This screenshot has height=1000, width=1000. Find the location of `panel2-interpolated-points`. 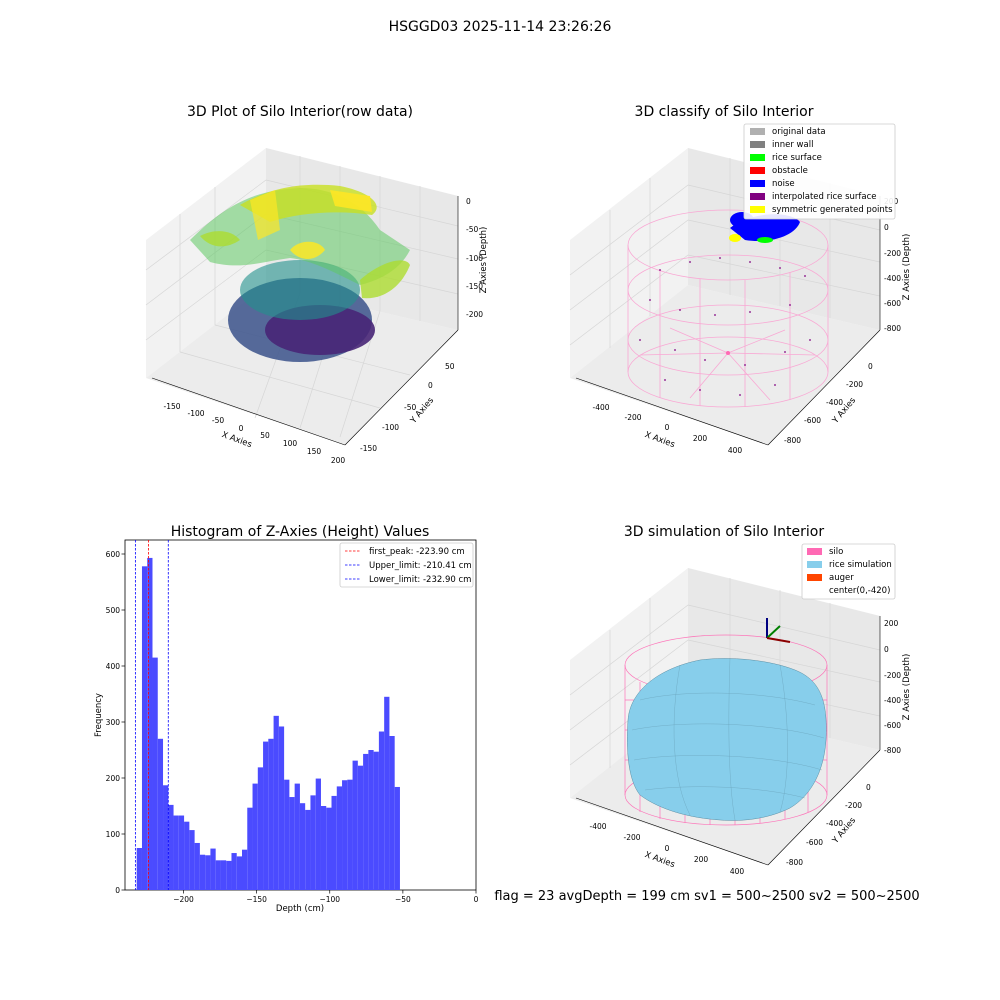

panel2-interpolated-points is located at coordinates (725, 326).